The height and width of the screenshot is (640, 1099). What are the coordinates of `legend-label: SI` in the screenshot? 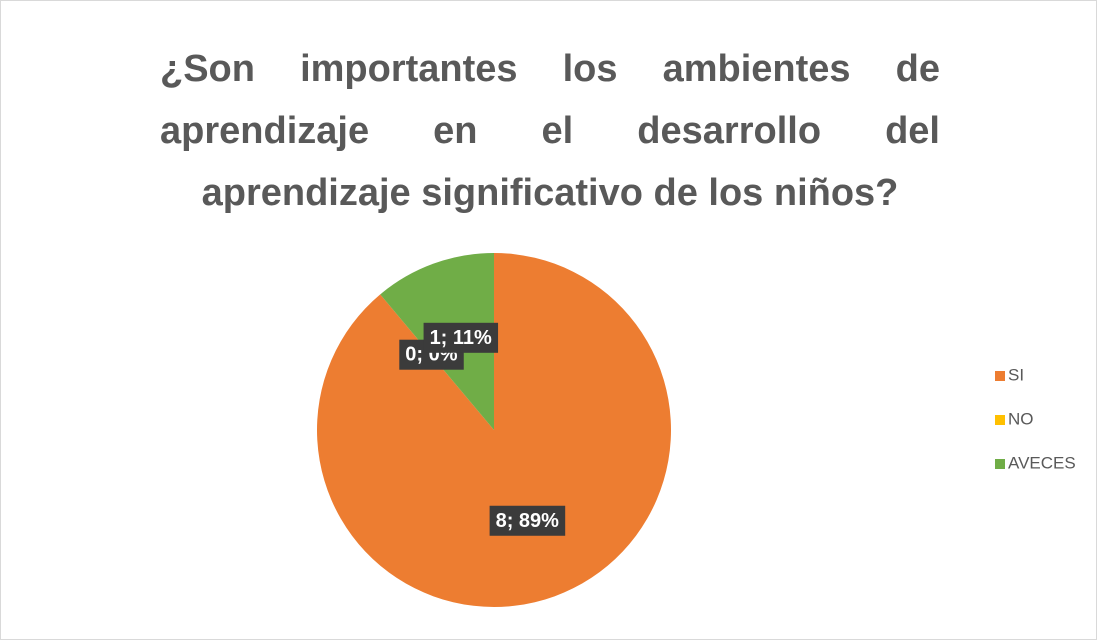 It's located at (1016, 374).